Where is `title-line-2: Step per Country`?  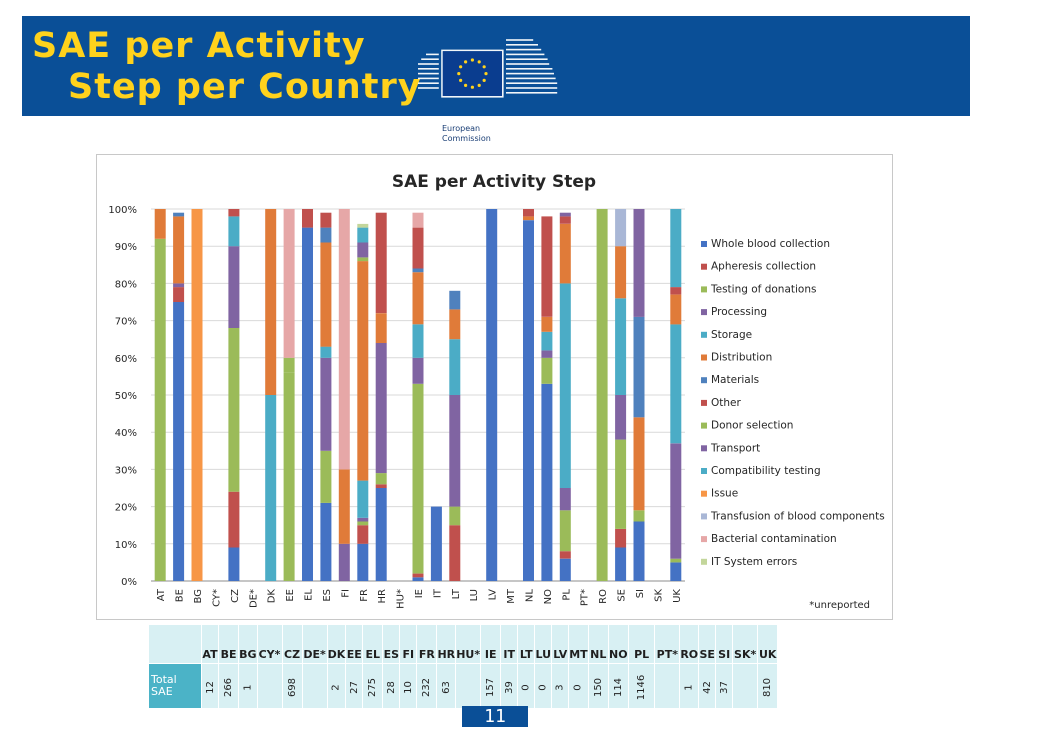 title-line-2: Step per Country is located at coordinates (245, 87).